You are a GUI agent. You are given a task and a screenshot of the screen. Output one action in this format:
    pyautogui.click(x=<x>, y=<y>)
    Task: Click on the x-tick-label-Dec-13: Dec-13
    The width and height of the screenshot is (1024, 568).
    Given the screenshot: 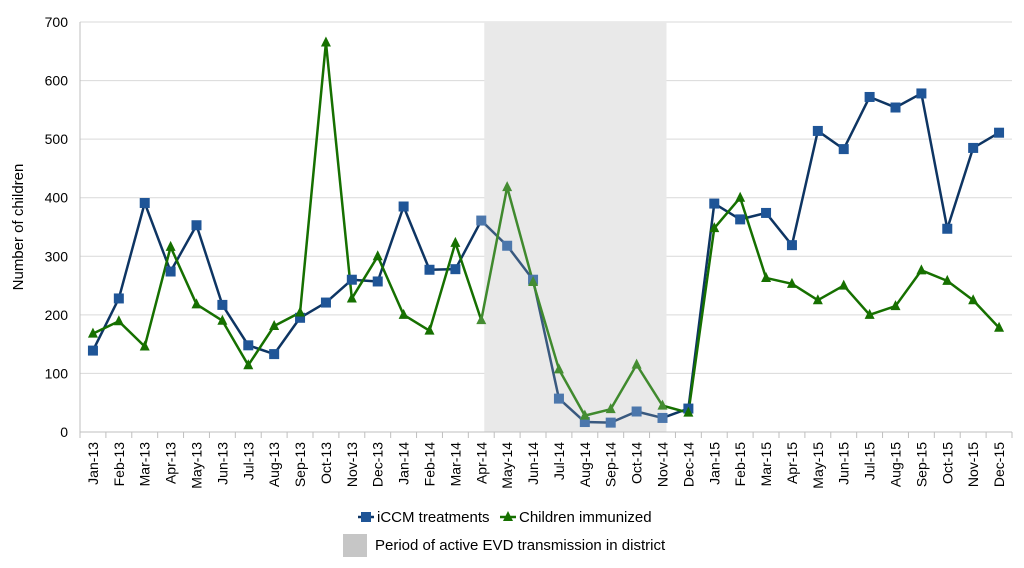 What is the action you would take?
    pyautogui.click(x=378, y=464)
    